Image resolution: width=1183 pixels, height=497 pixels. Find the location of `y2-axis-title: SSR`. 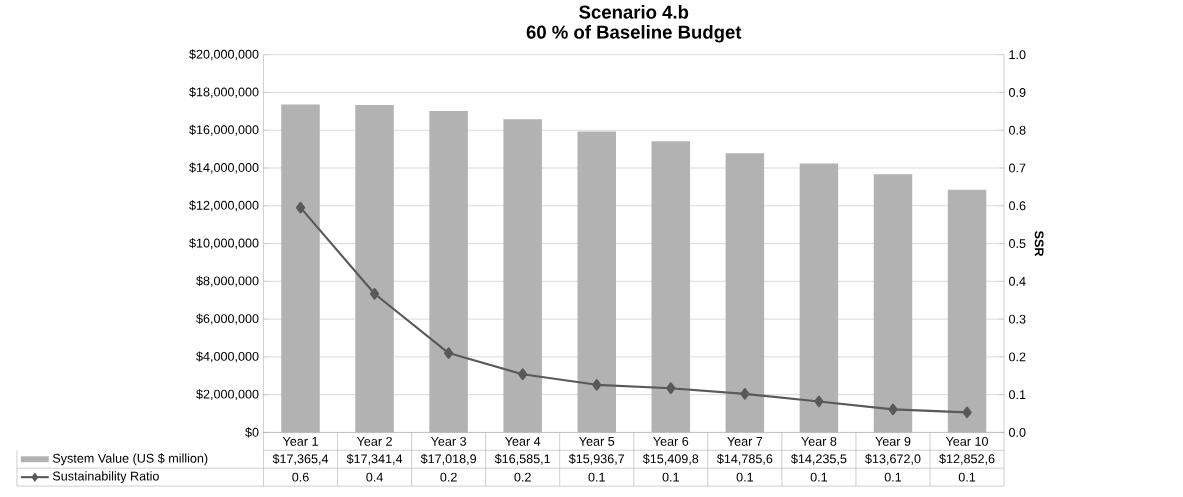

y2-axis-title: SSR is located at coordinates (1039, 243).